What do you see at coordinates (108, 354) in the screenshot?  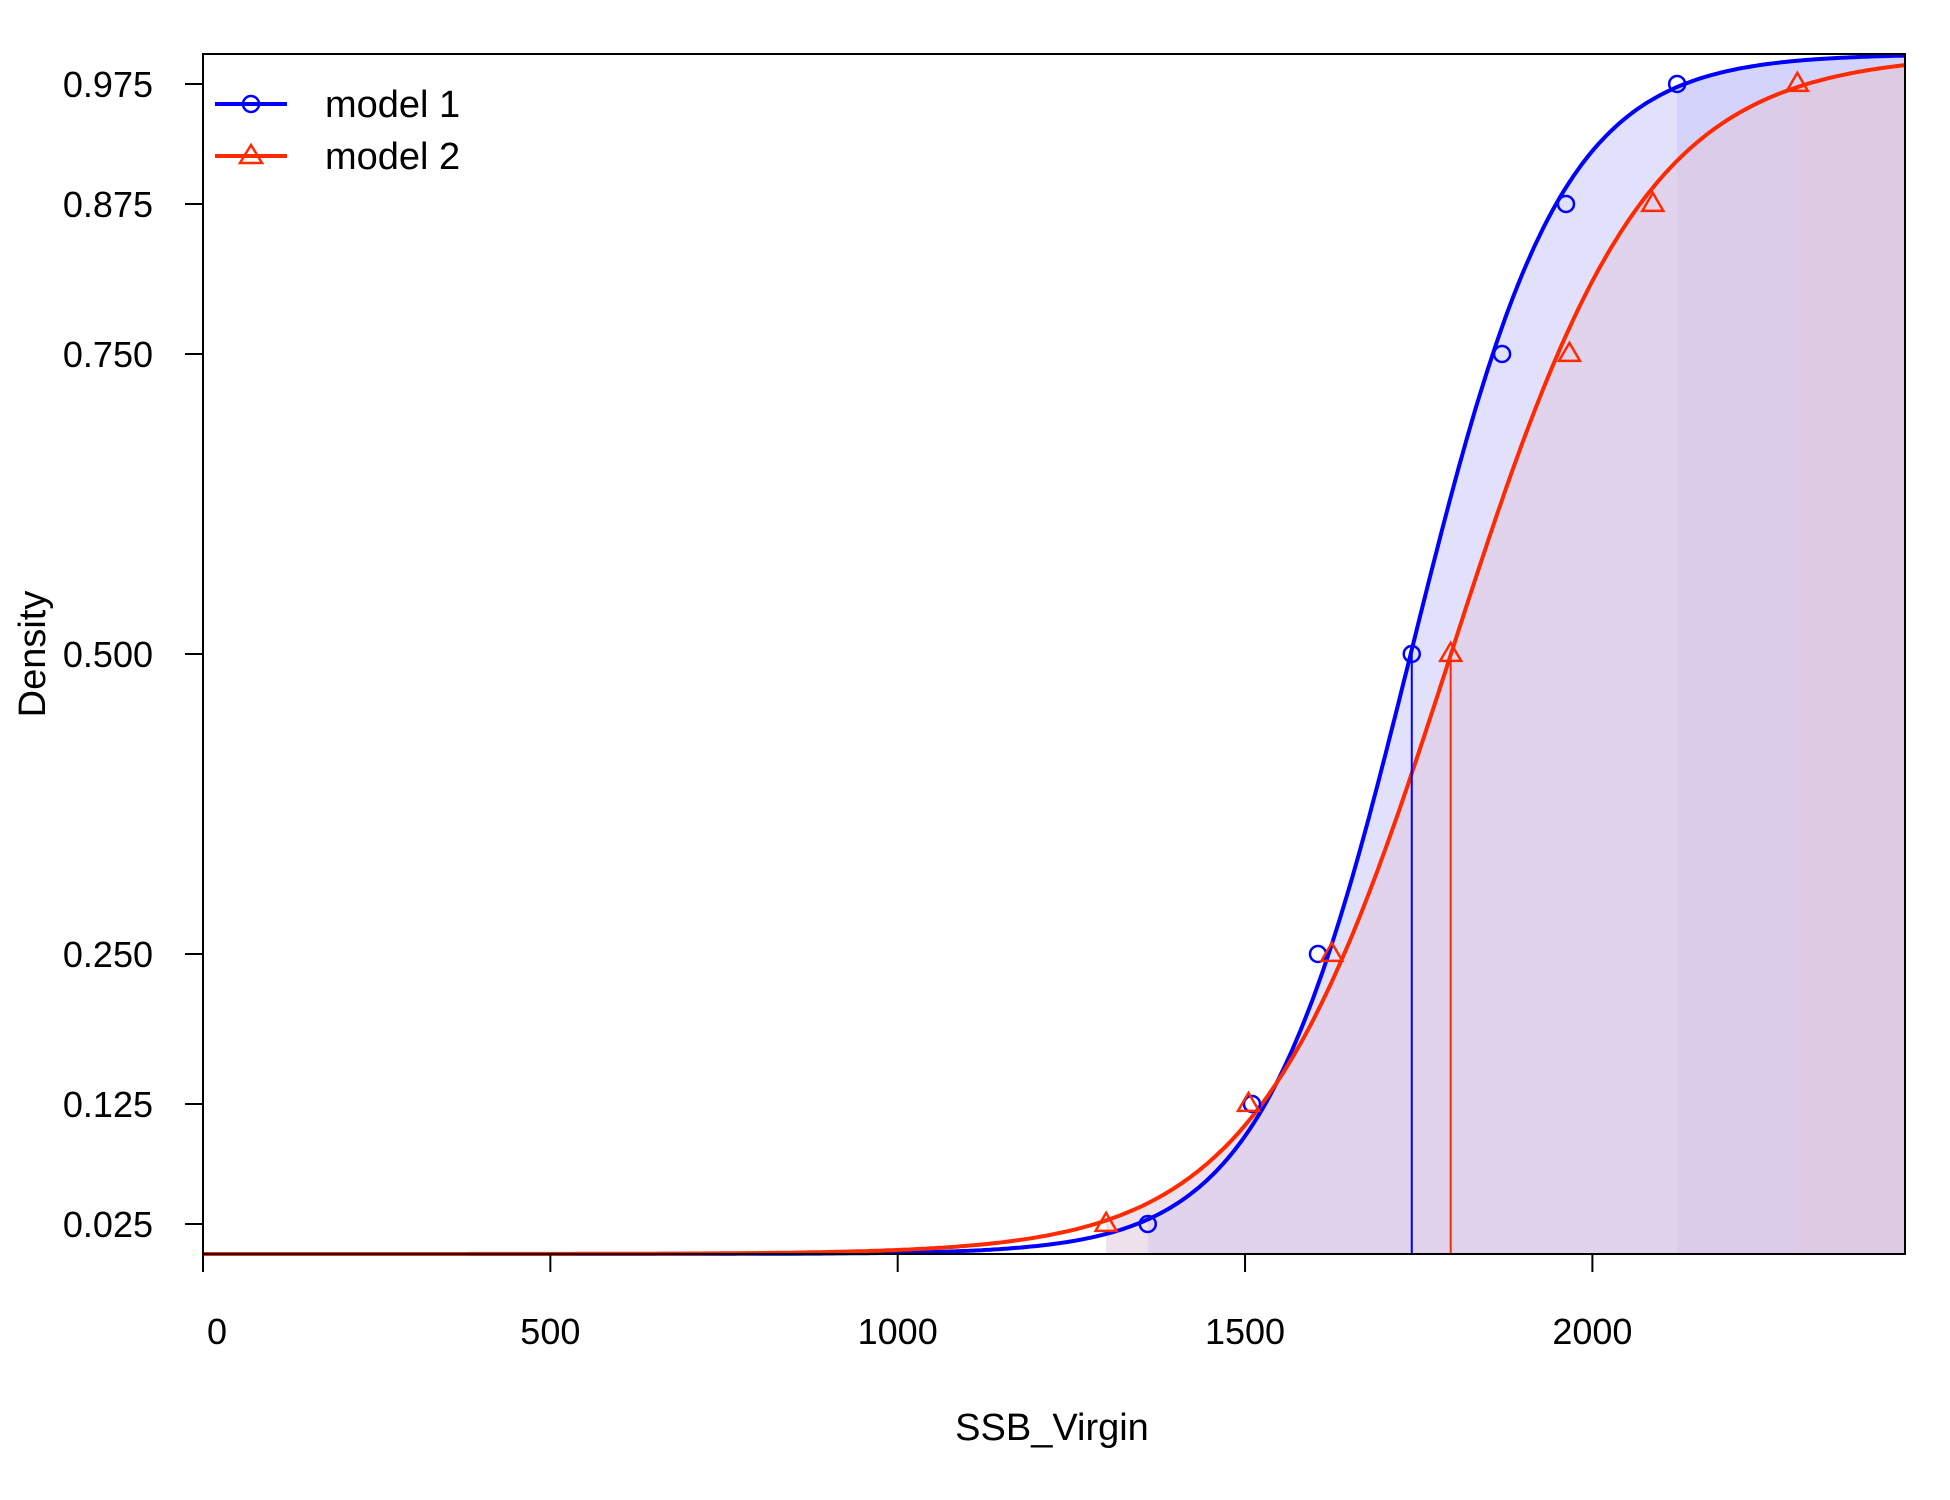 I see `y-tick-label: 0.750` at bounding box center [108, 354].